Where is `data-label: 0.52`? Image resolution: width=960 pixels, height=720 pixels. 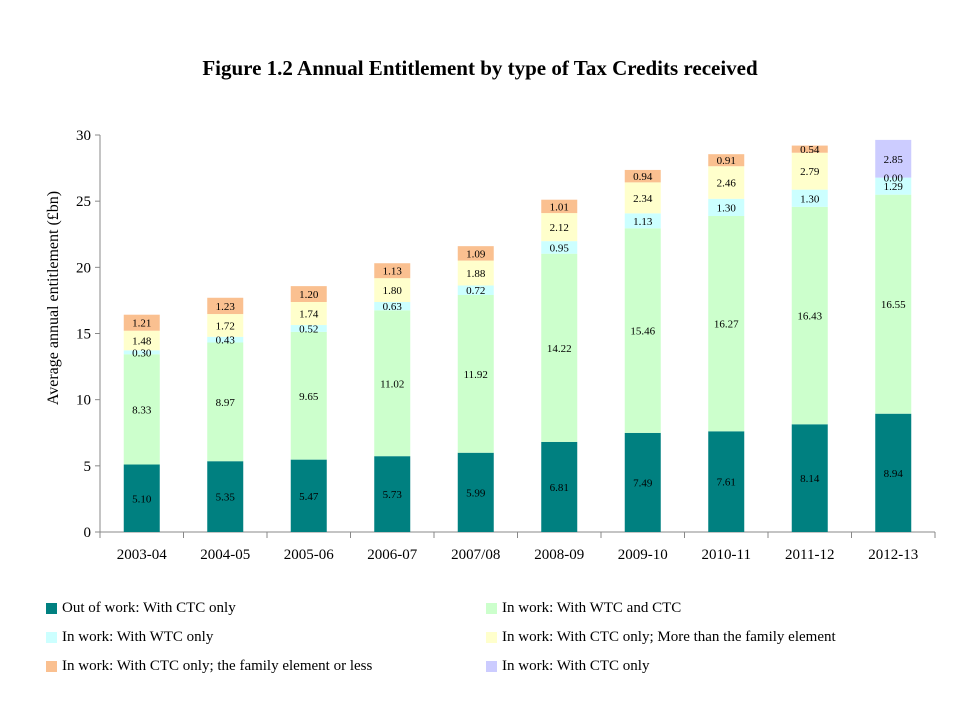 data-label: 0.52 is located at coordinates (308, 329).